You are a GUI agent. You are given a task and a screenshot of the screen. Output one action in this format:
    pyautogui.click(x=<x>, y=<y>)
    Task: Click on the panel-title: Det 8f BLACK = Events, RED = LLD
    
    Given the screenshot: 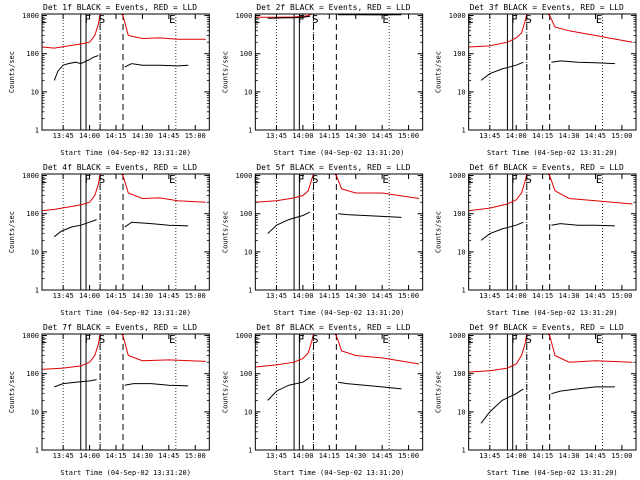 What is the action you would take?
    pyautogui.click(x=333, y=327)
    